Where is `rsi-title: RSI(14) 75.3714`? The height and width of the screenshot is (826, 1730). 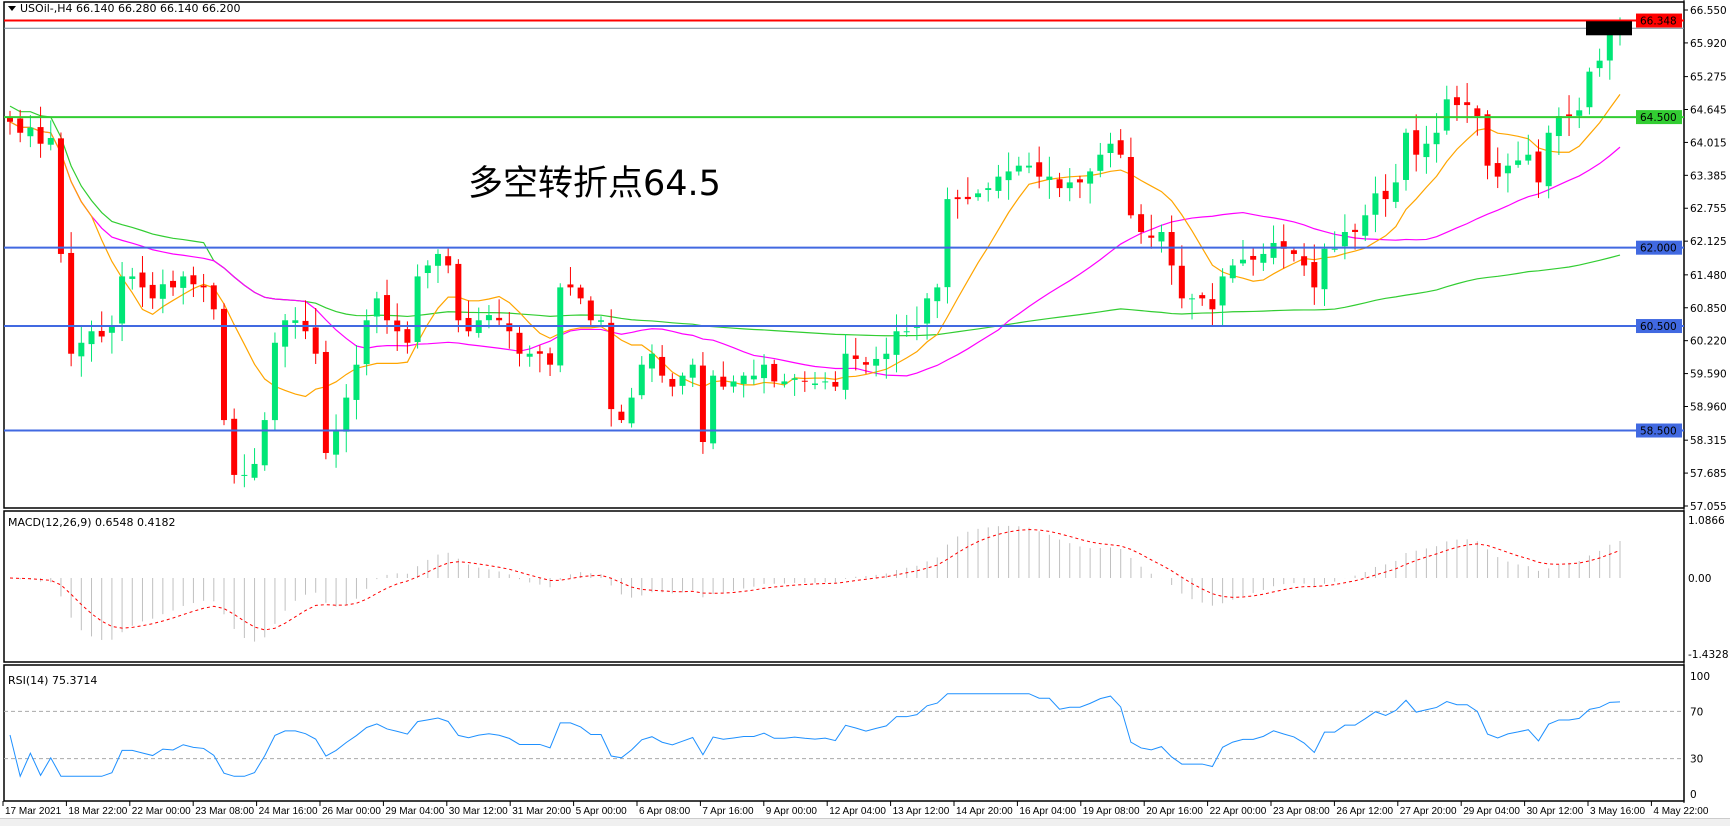
rsi-title: RSI(14) 75.3714 is located at coordinates (52, 680).